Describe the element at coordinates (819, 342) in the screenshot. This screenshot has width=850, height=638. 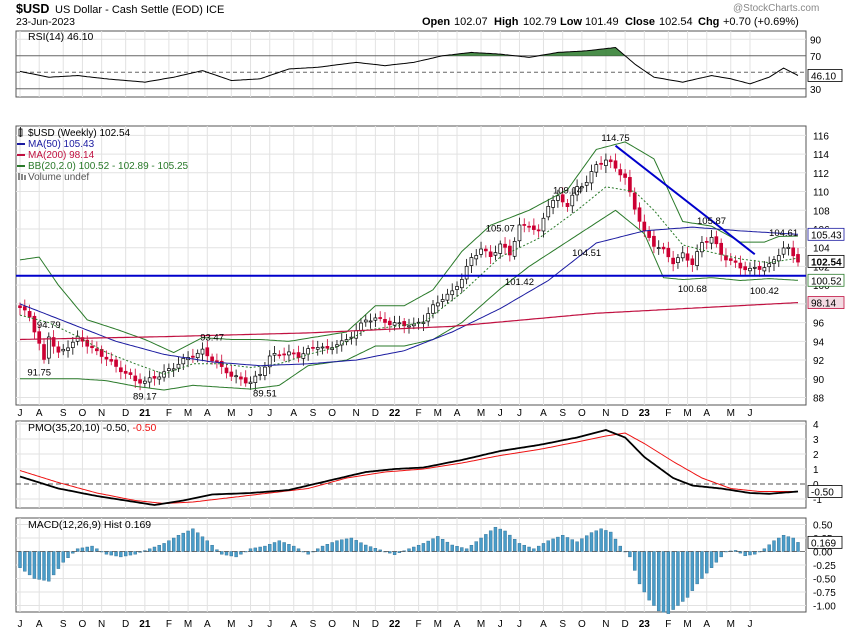
I see `price-y-tick: 94` at that location.